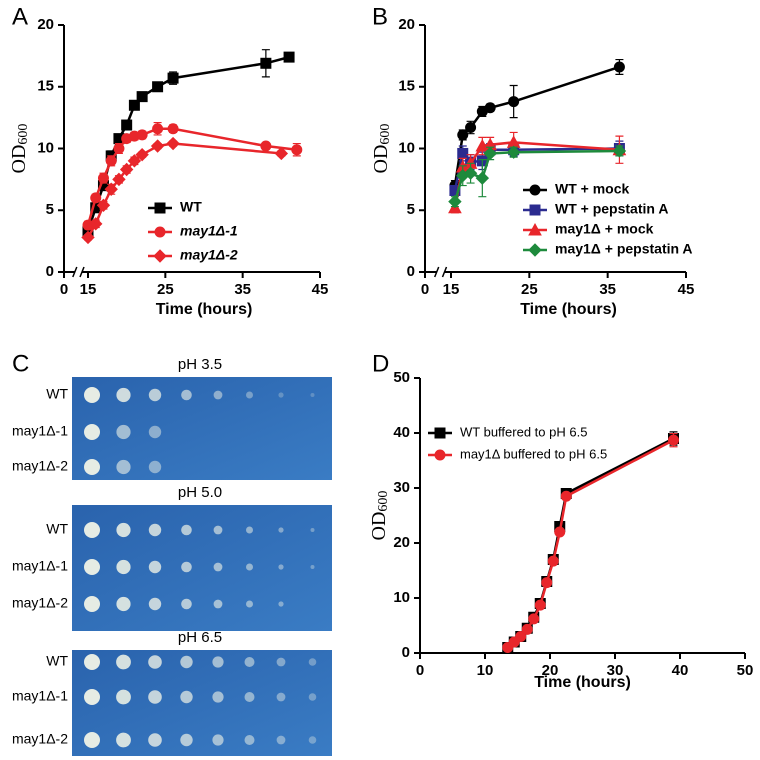 The image size is (760, 760). Describe the element at coordinates (200, 637) in the screenshot. I see `plate-title: pH 6.5` at that location.